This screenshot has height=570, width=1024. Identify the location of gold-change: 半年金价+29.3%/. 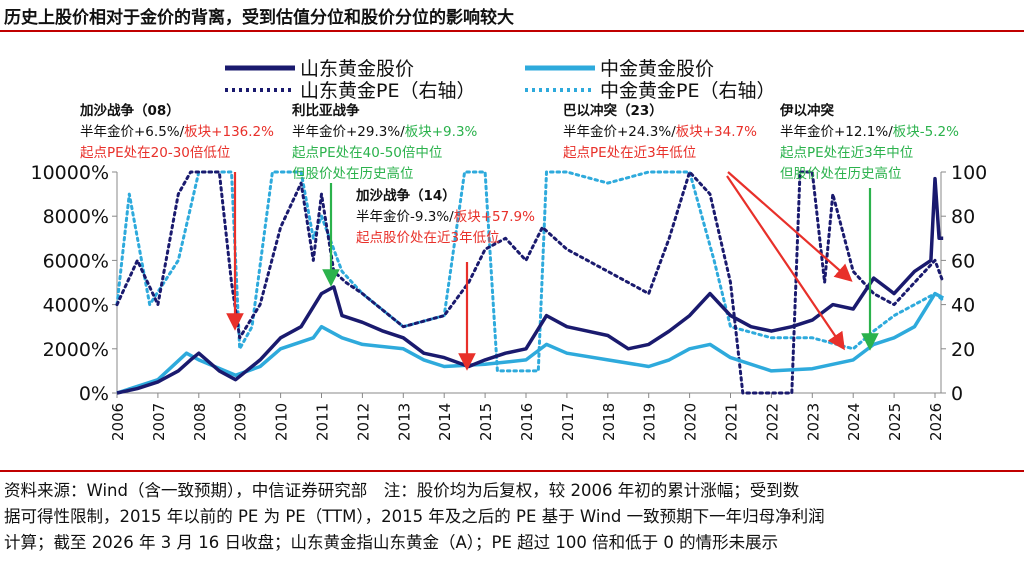
(348, 132).